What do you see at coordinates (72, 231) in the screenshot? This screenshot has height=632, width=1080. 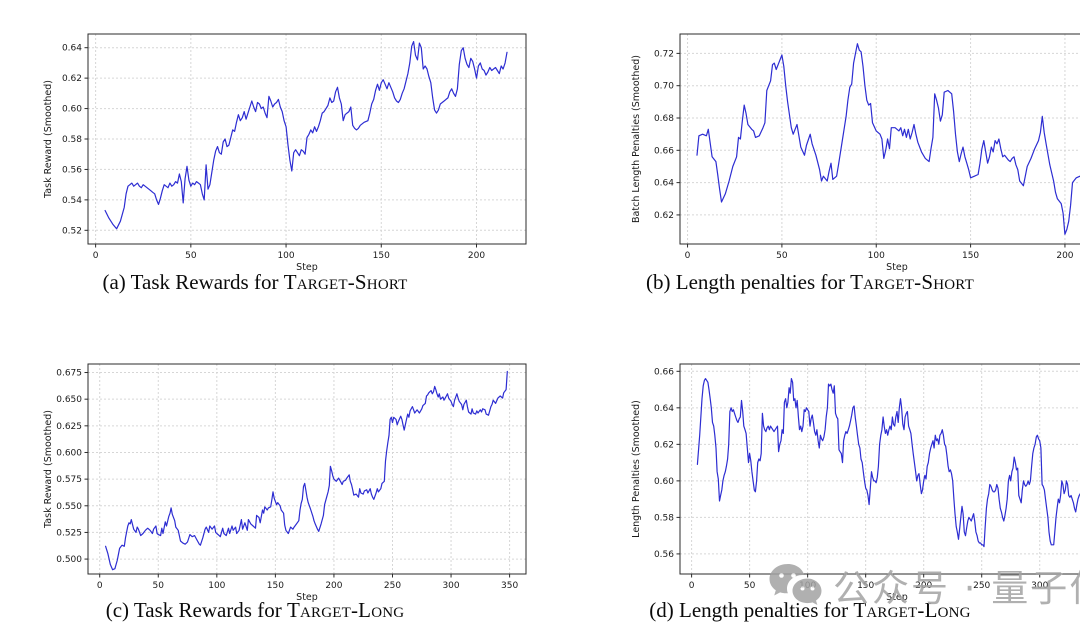 I see `y-tick-label: 0.52` at bounding box center [72, 231].